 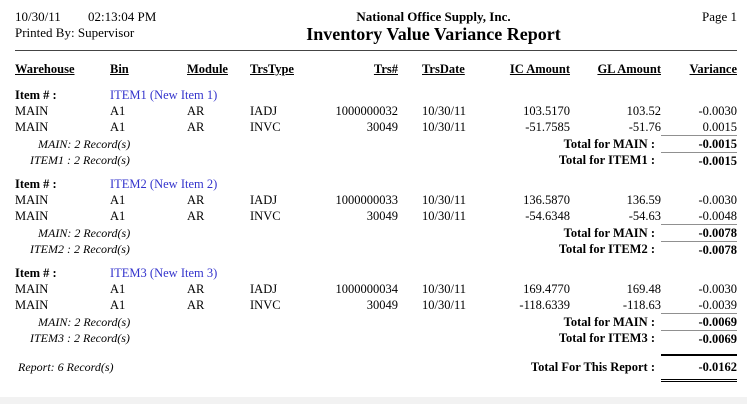 I want to click on variance-cell: 0.0015, so click(x=719, y=127).